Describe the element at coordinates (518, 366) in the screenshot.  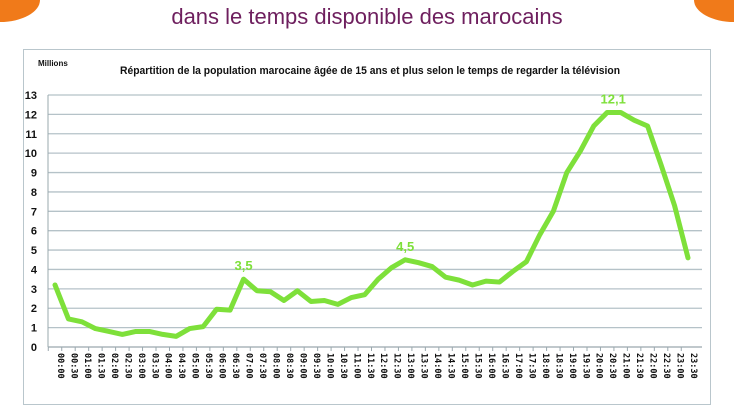
I see `x-tick-label: 17:00` at that location.